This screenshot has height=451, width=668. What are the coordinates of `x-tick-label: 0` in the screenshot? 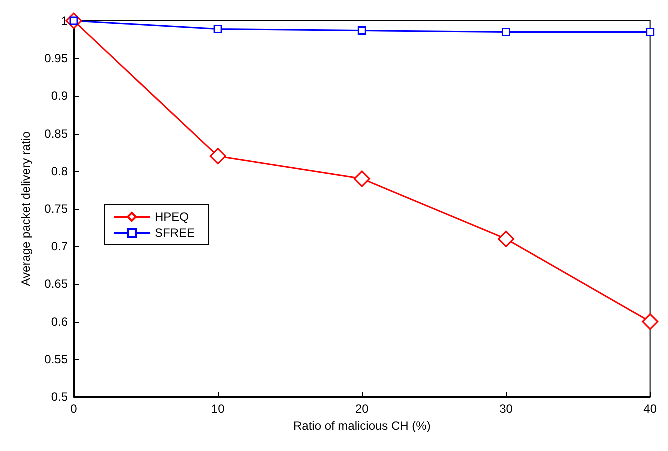 It's located at (74, 409).